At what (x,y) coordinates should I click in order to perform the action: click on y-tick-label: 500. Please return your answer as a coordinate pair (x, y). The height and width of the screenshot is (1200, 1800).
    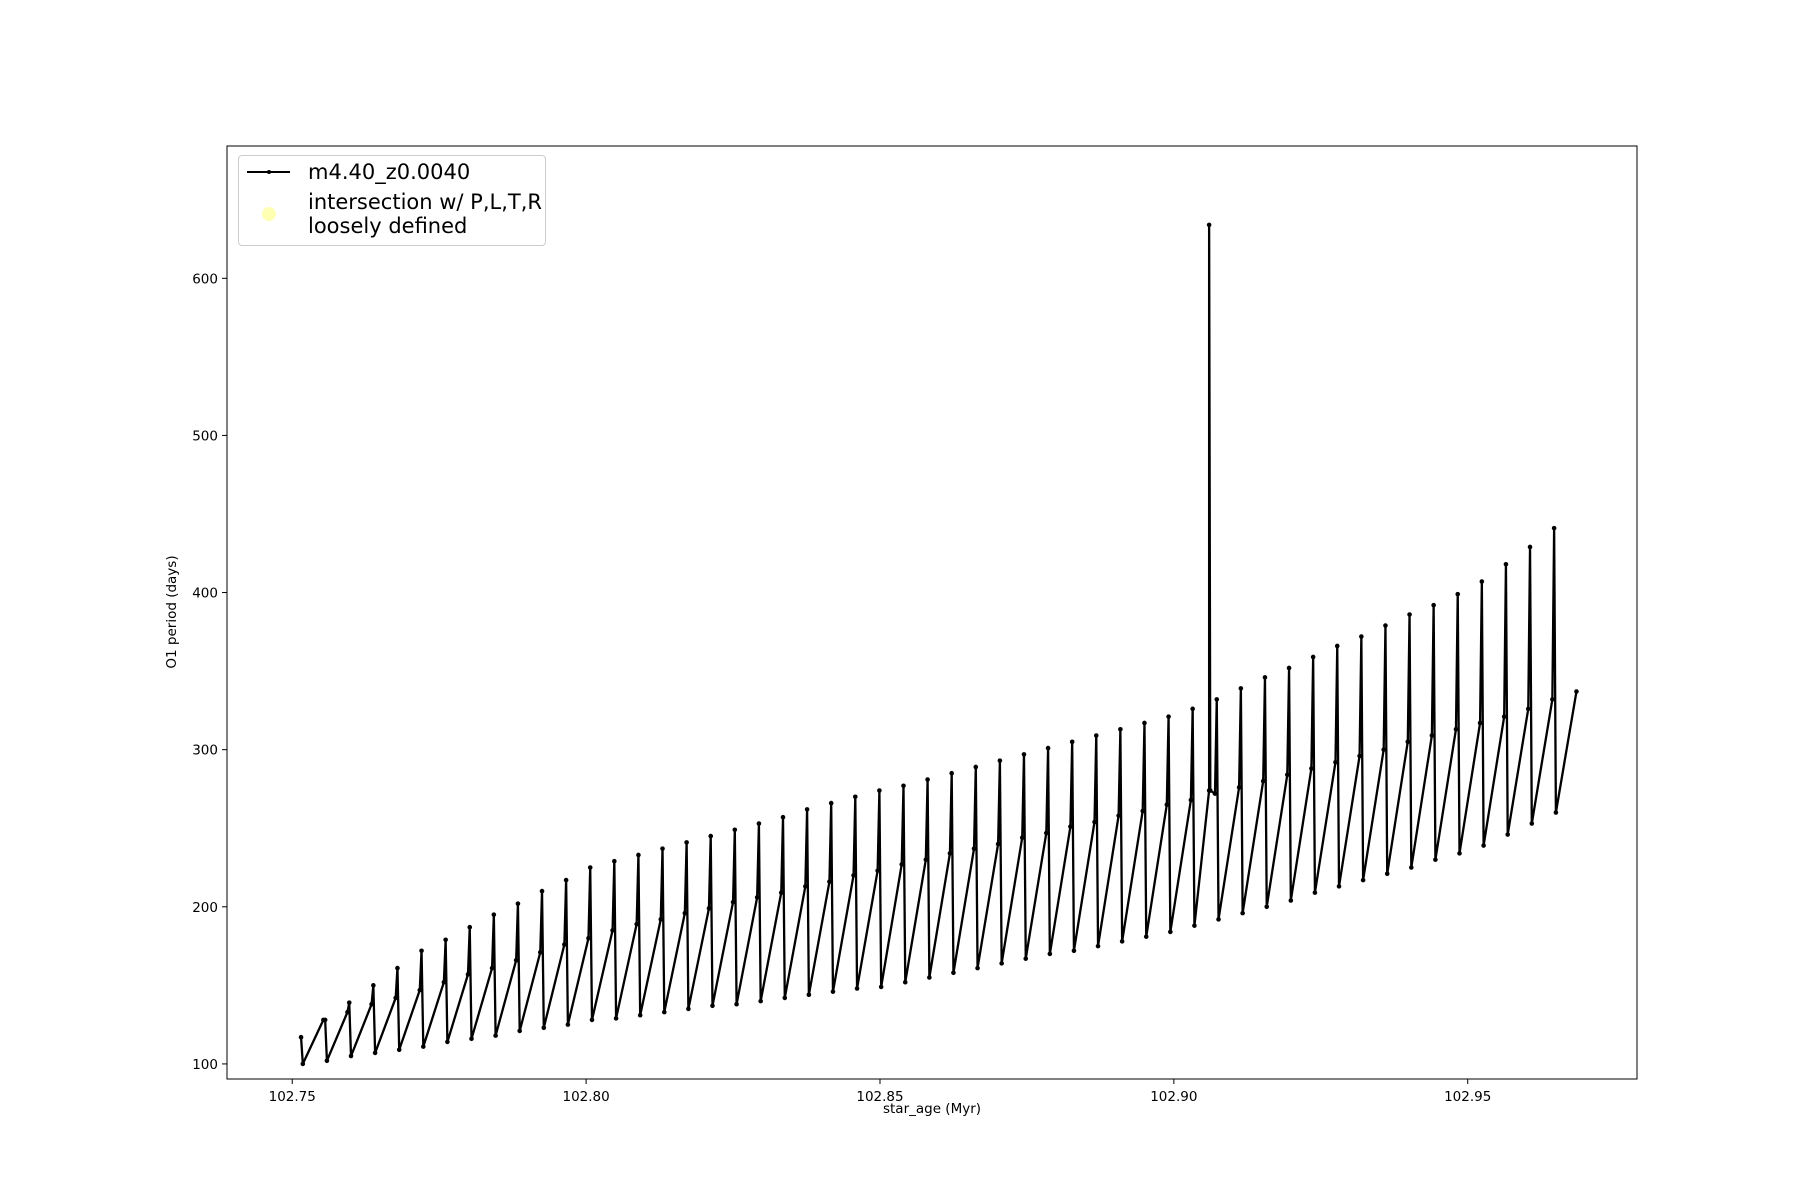
    Looking at the image, I should click on (205, 436).